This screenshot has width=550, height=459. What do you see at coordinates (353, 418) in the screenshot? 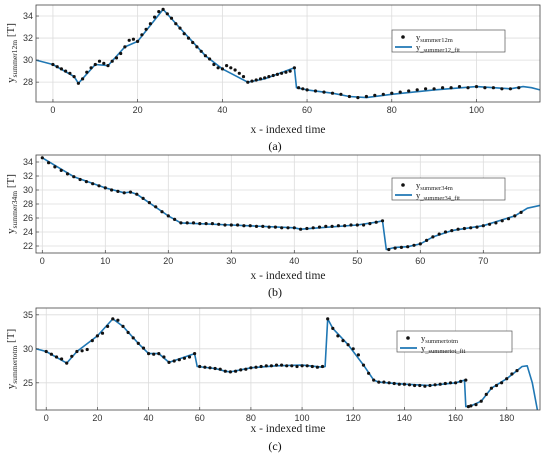
I see `x-tick-label: 120` at bounding box center [353, 418].